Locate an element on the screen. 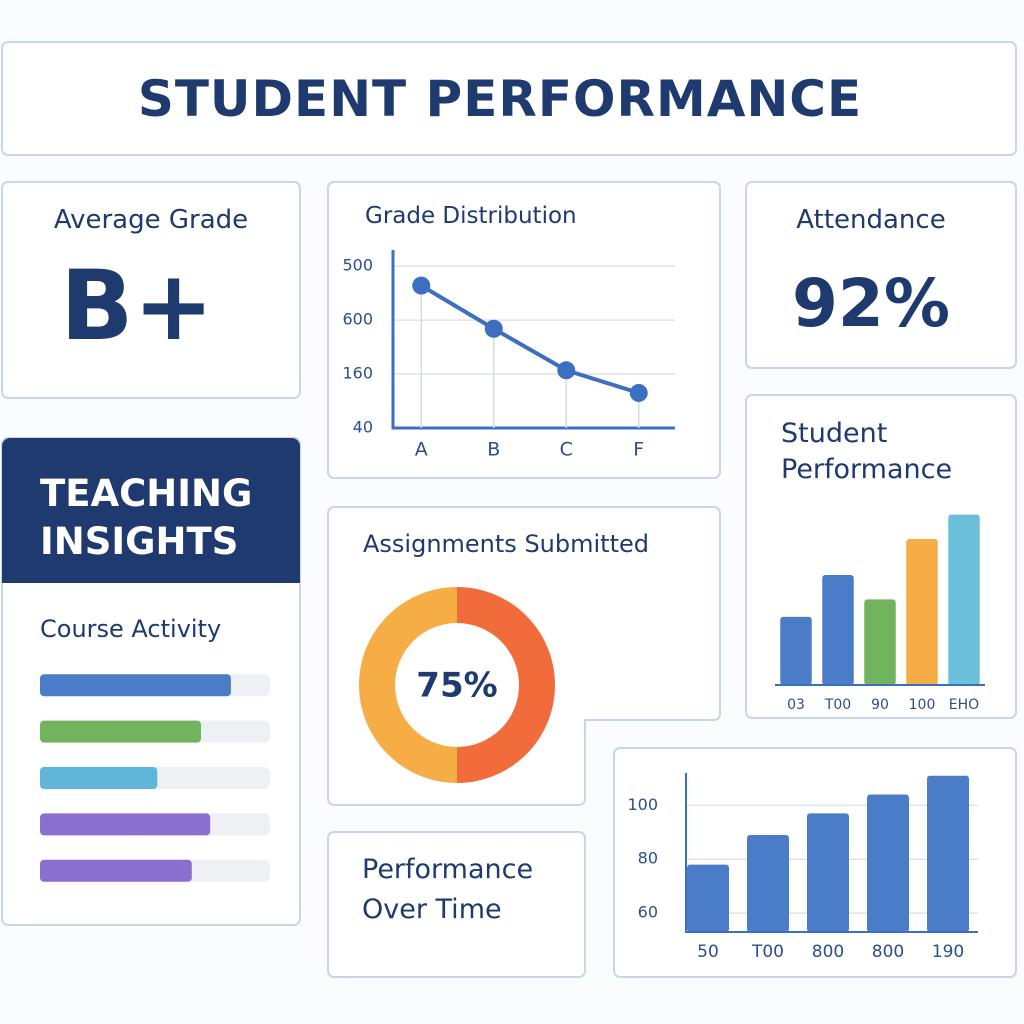  header-card is located at coordinates (509, 98).